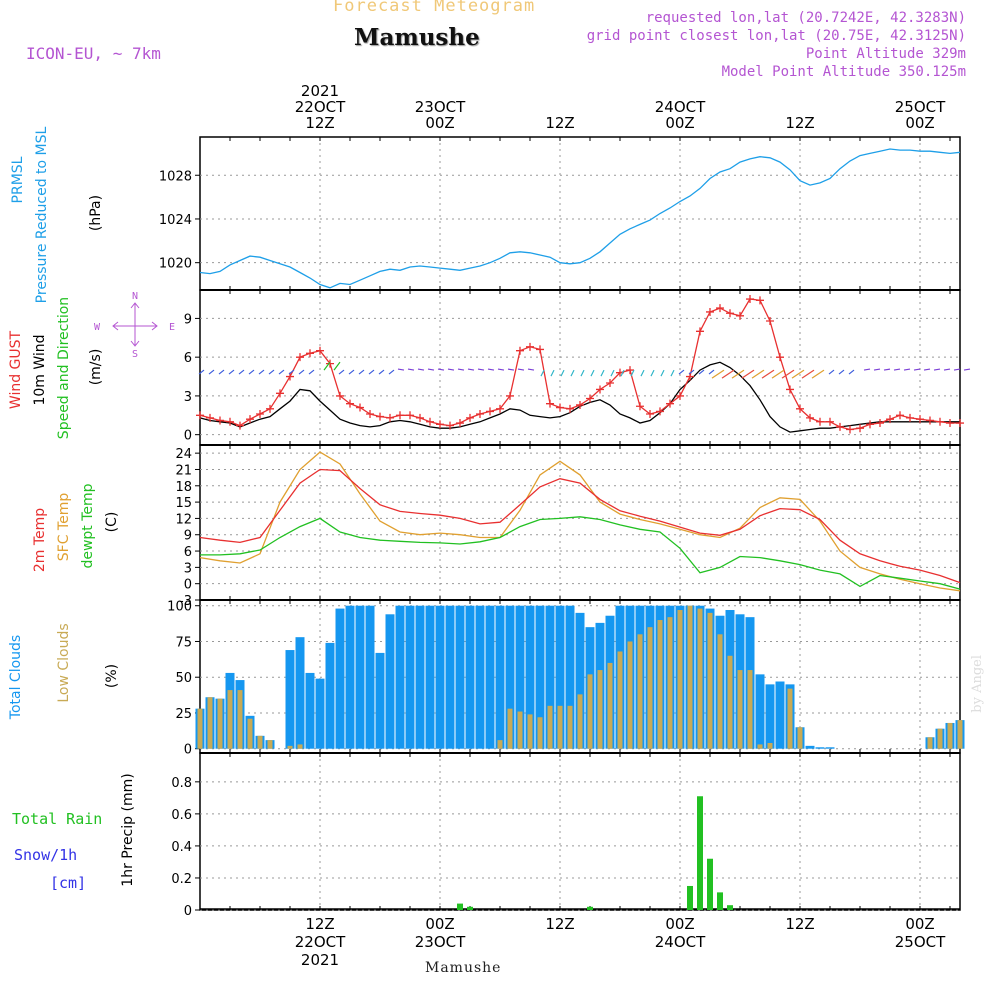  Describe the element at coordinates (183, 678) in the screenshot. I see `y-tick-label: 50` at that location.